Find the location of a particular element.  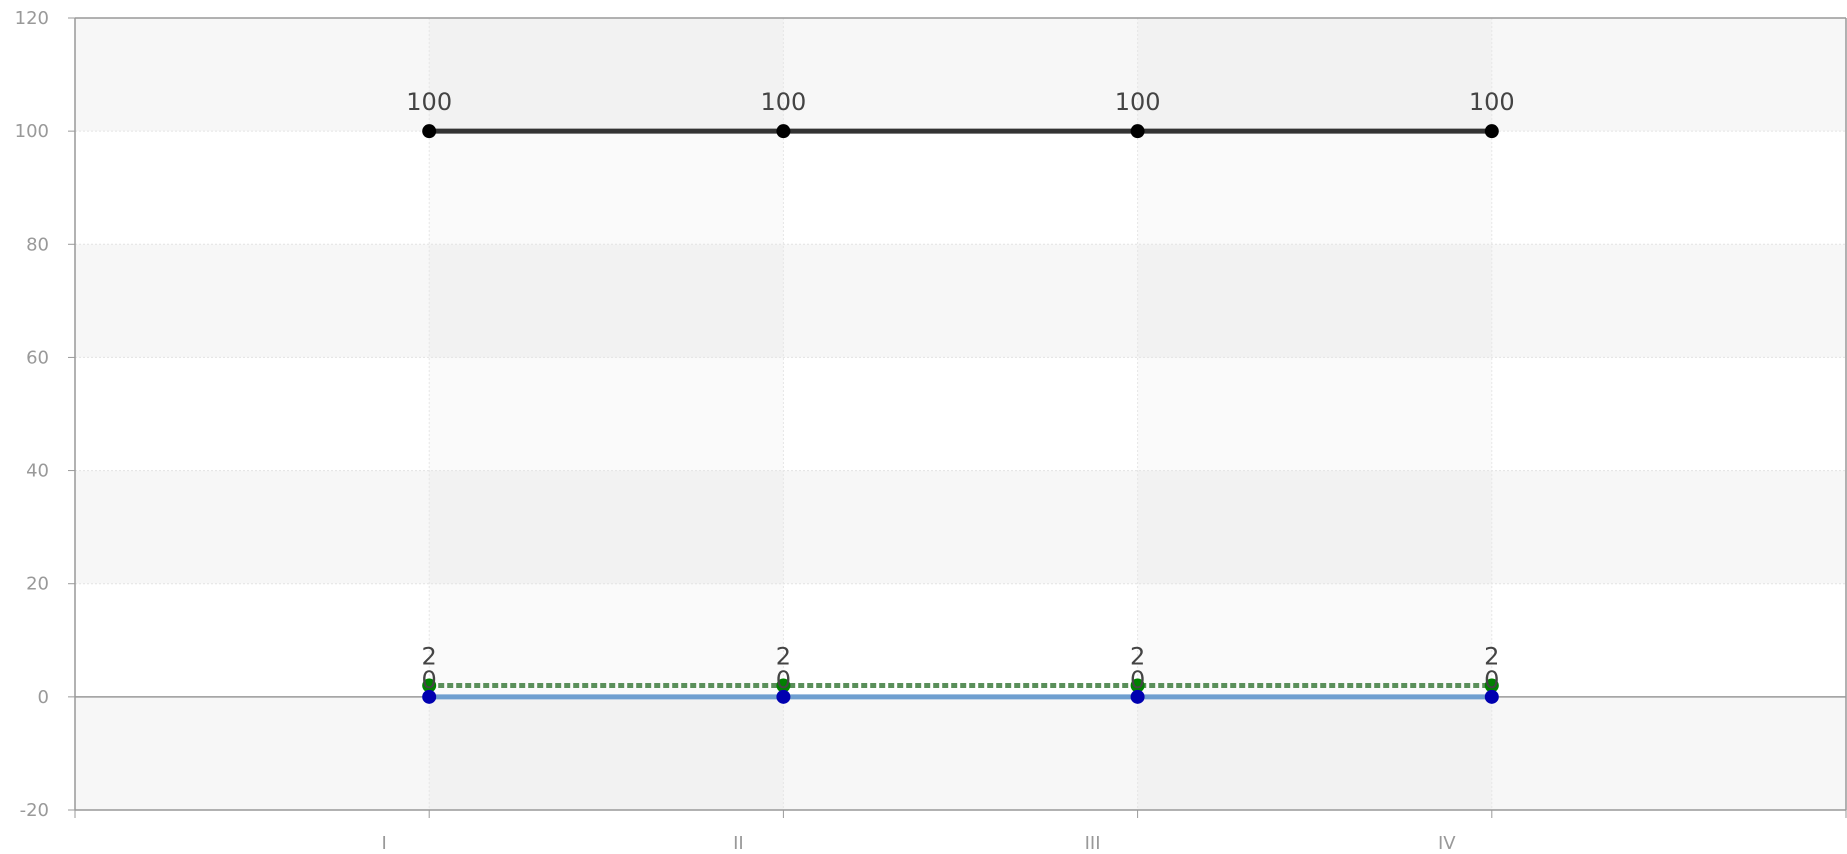

y-tick-label: 100 is located at coordinates (32, 131).